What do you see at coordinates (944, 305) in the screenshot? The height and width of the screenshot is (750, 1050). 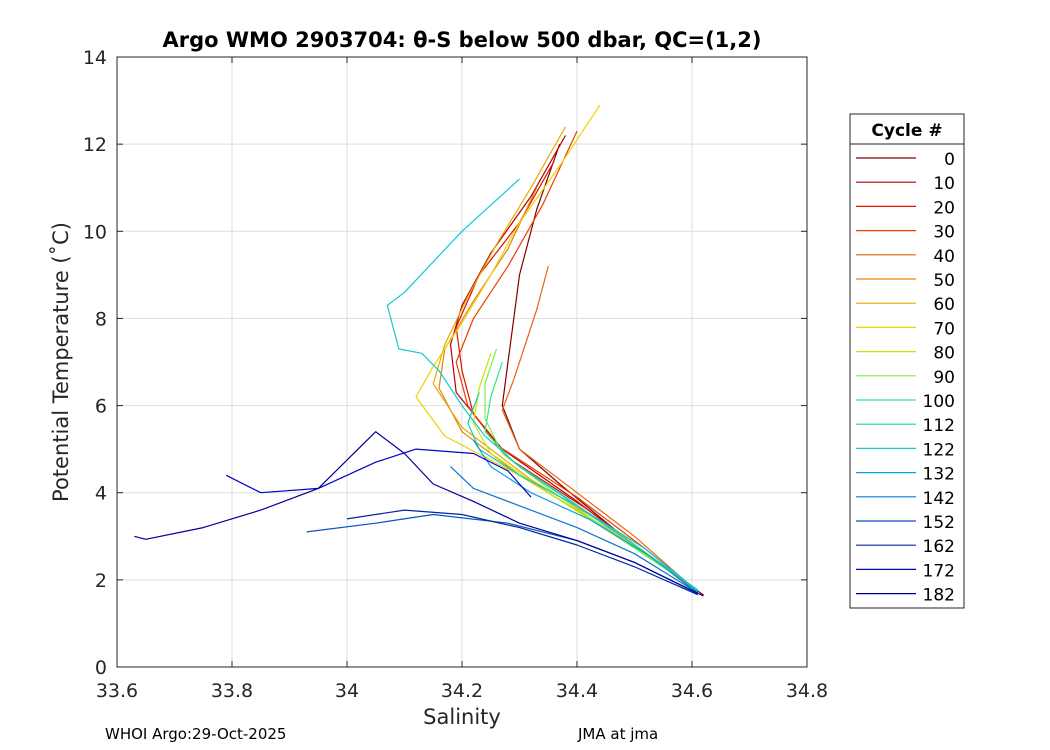 I see `legend-label-cycle-60: 60` at bounding box center [944, 305].